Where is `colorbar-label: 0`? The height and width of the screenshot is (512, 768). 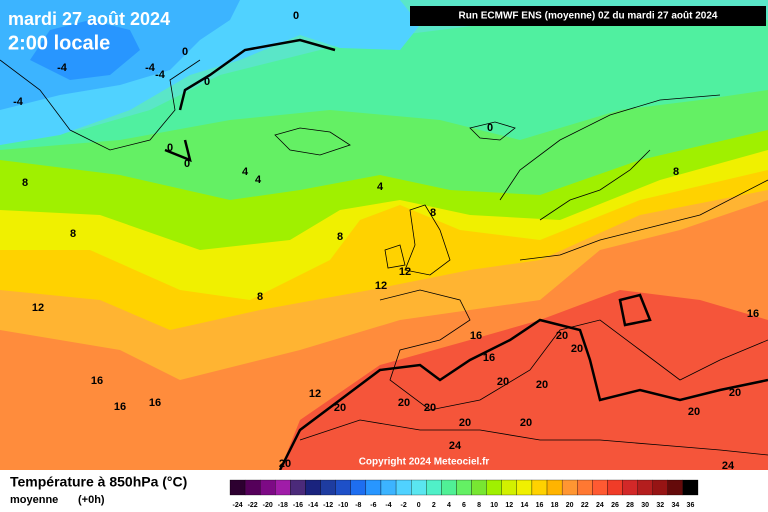 colorbar-label: 0 is located at coordinates (419, 505).